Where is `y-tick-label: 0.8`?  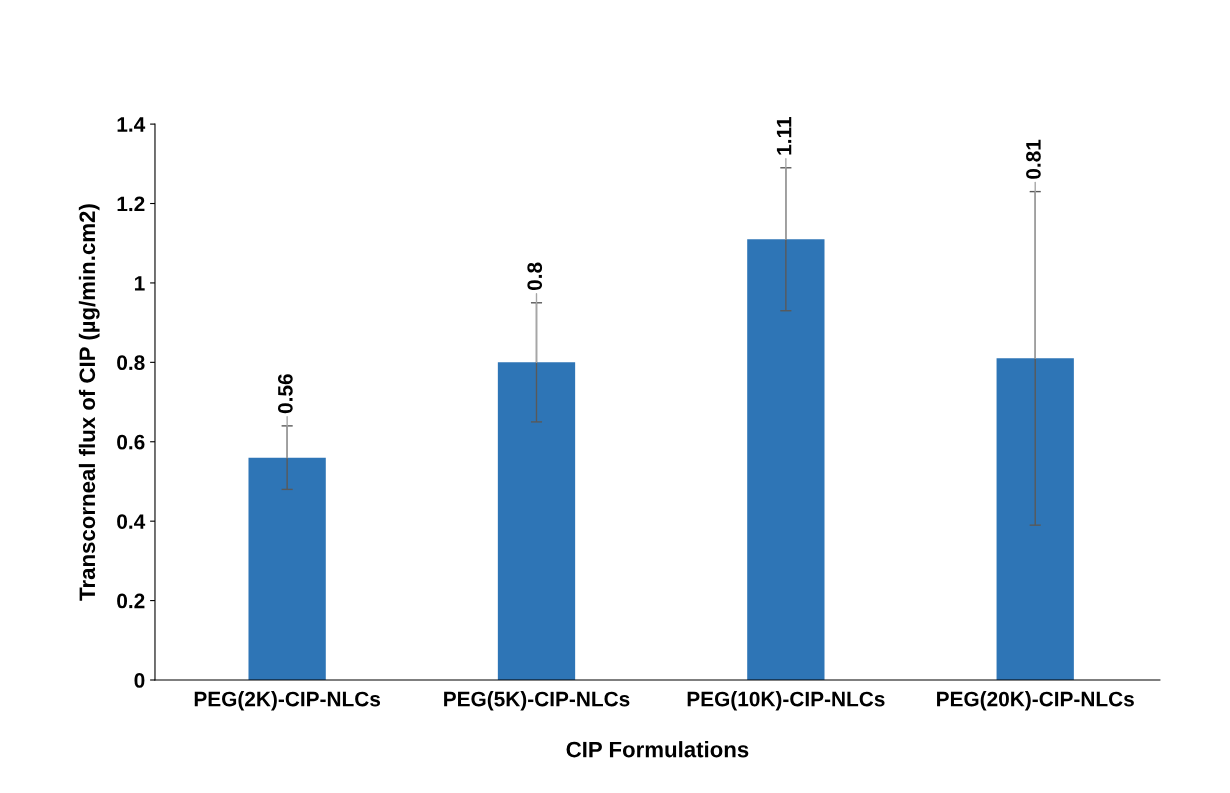 y-tick-label: 0.8 is located at coordinates (131, 363).